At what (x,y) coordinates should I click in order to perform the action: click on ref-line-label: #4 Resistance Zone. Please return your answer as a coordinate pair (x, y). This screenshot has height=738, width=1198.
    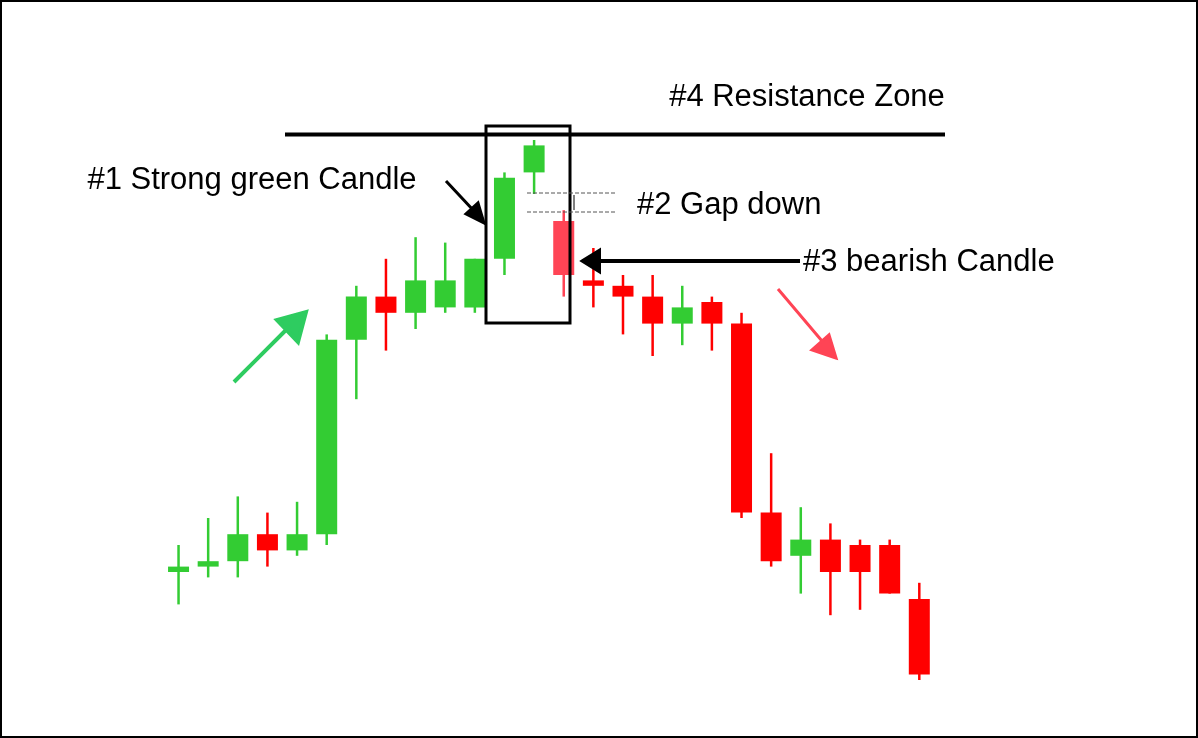
    Looking at the image, I should click on (807, 95).